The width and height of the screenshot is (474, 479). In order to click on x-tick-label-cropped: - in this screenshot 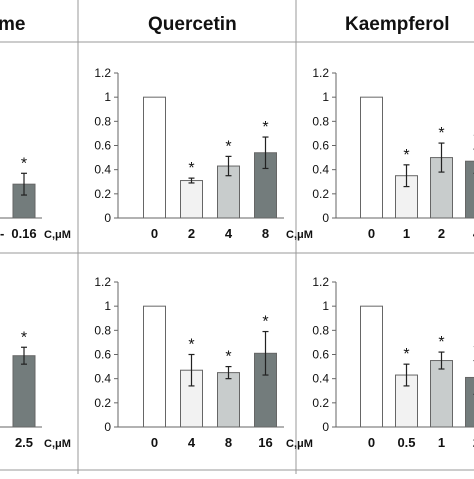, I will do `click(2, 233)`.